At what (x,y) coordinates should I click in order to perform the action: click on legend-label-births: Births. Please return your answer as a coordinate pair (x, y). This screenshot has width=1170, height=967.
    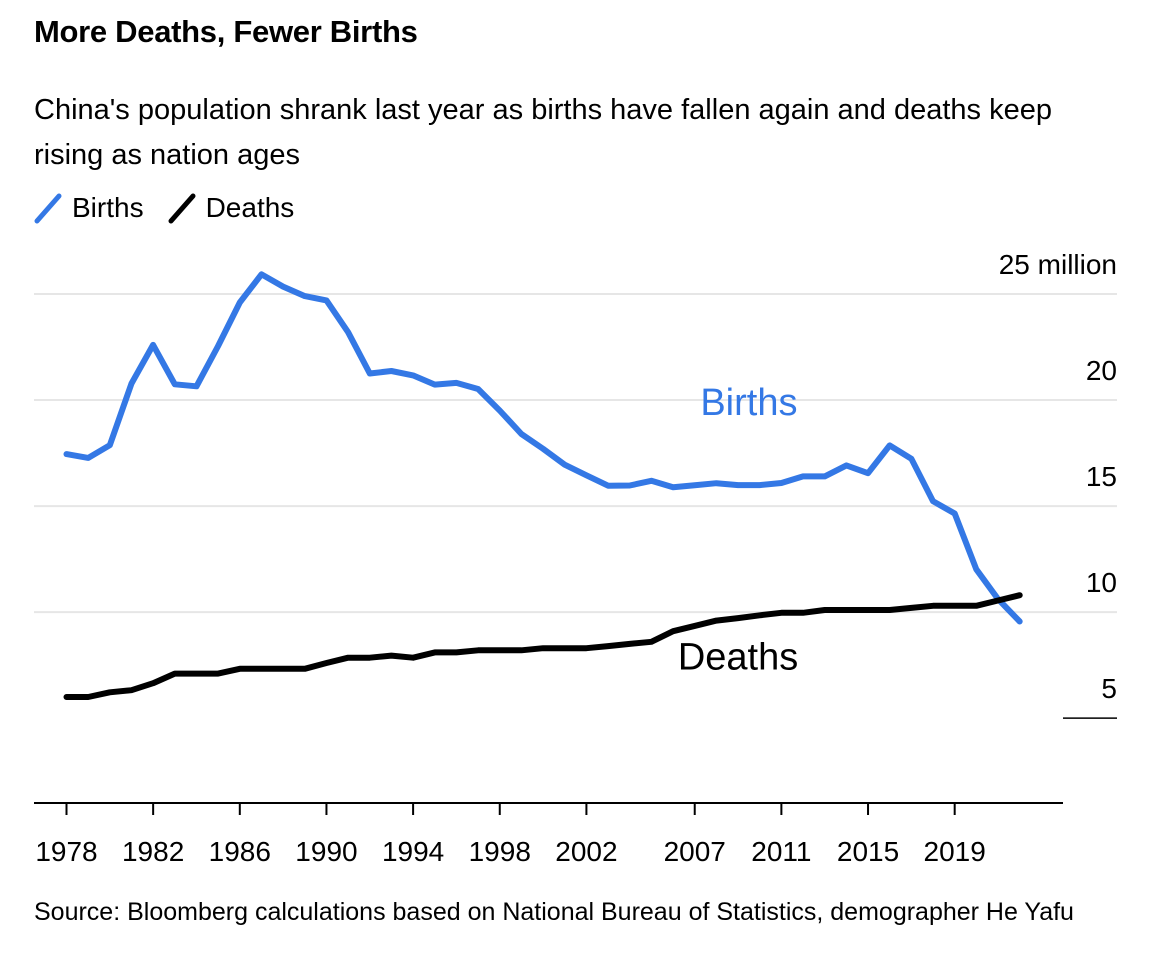
    Looking at the image, I should click on (108, 207).